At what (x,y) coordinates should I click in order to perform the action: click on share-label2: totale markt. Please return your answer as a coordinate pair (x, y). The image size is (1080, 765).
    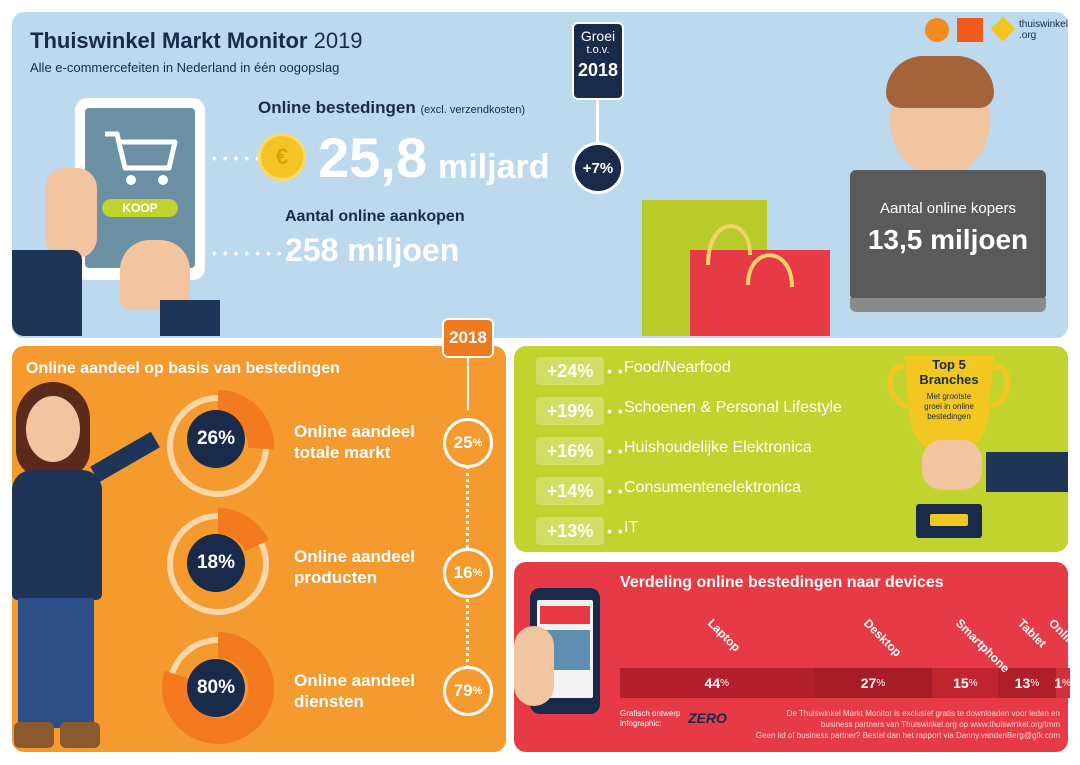
    Looking at the image, I should click on (342, 452).